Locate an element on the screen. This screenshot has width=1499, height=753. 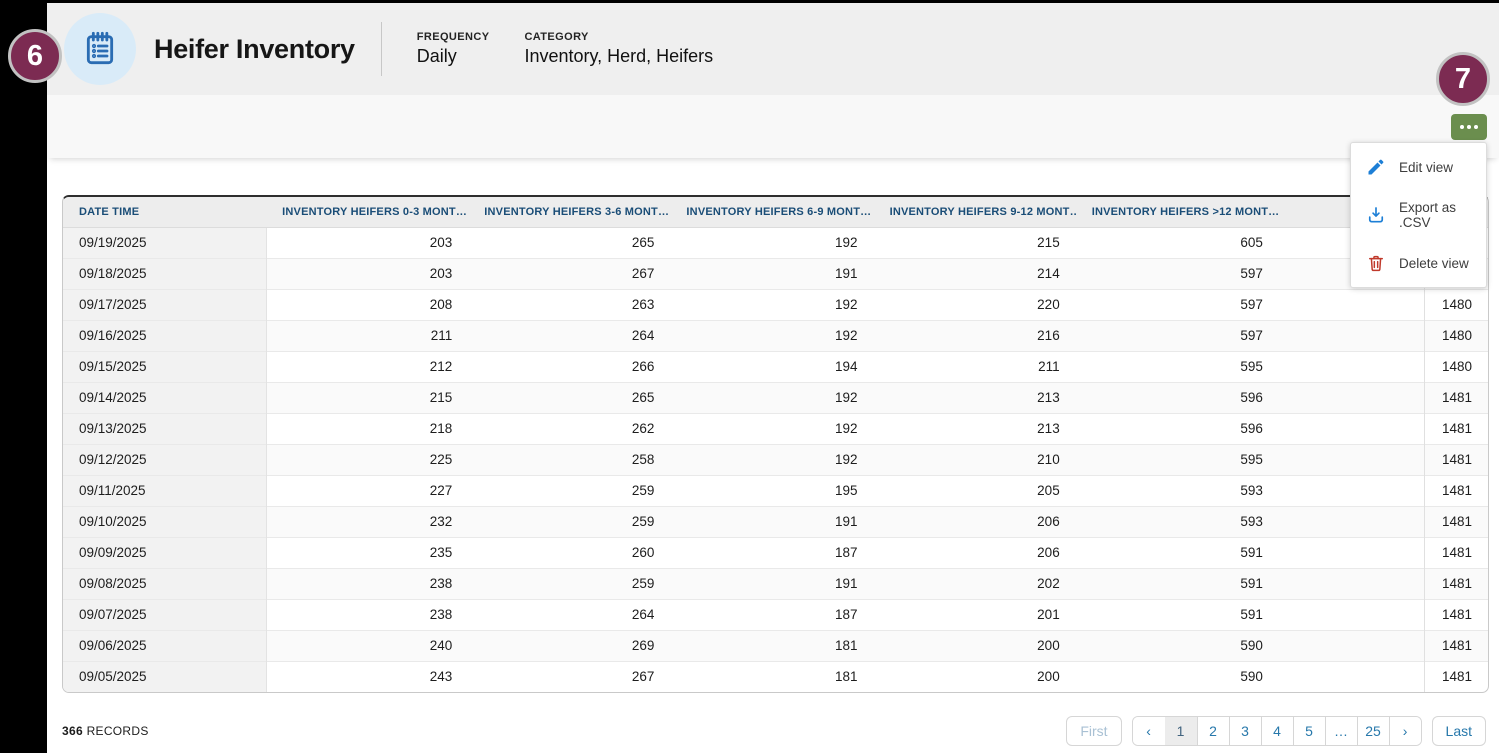
value-cell: 243 is located at coordinates (367, 676).